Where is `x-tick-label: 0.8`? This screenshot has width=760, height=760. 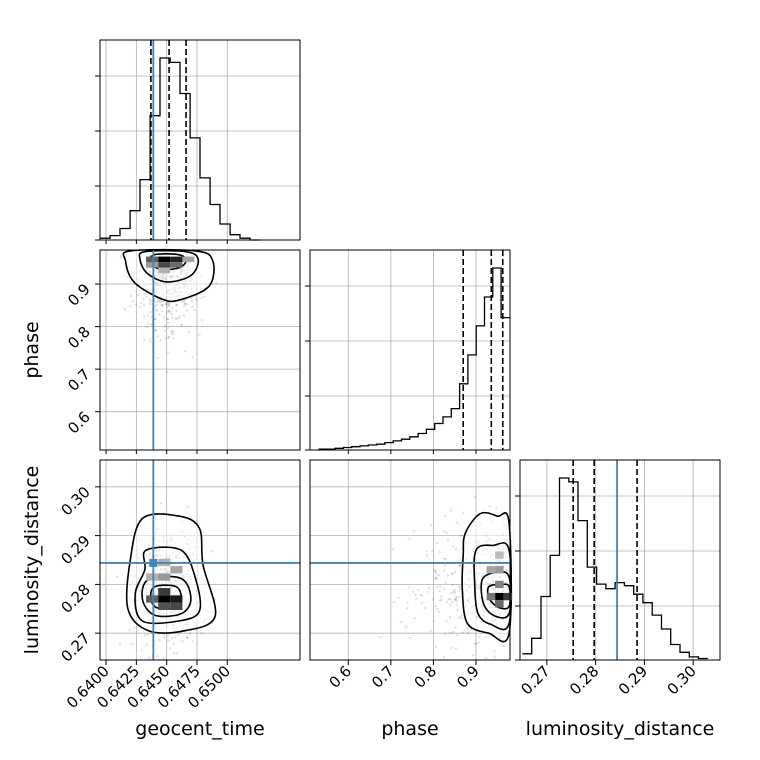 x-tick-label: 0.8 is located at coordinates (426, 677).